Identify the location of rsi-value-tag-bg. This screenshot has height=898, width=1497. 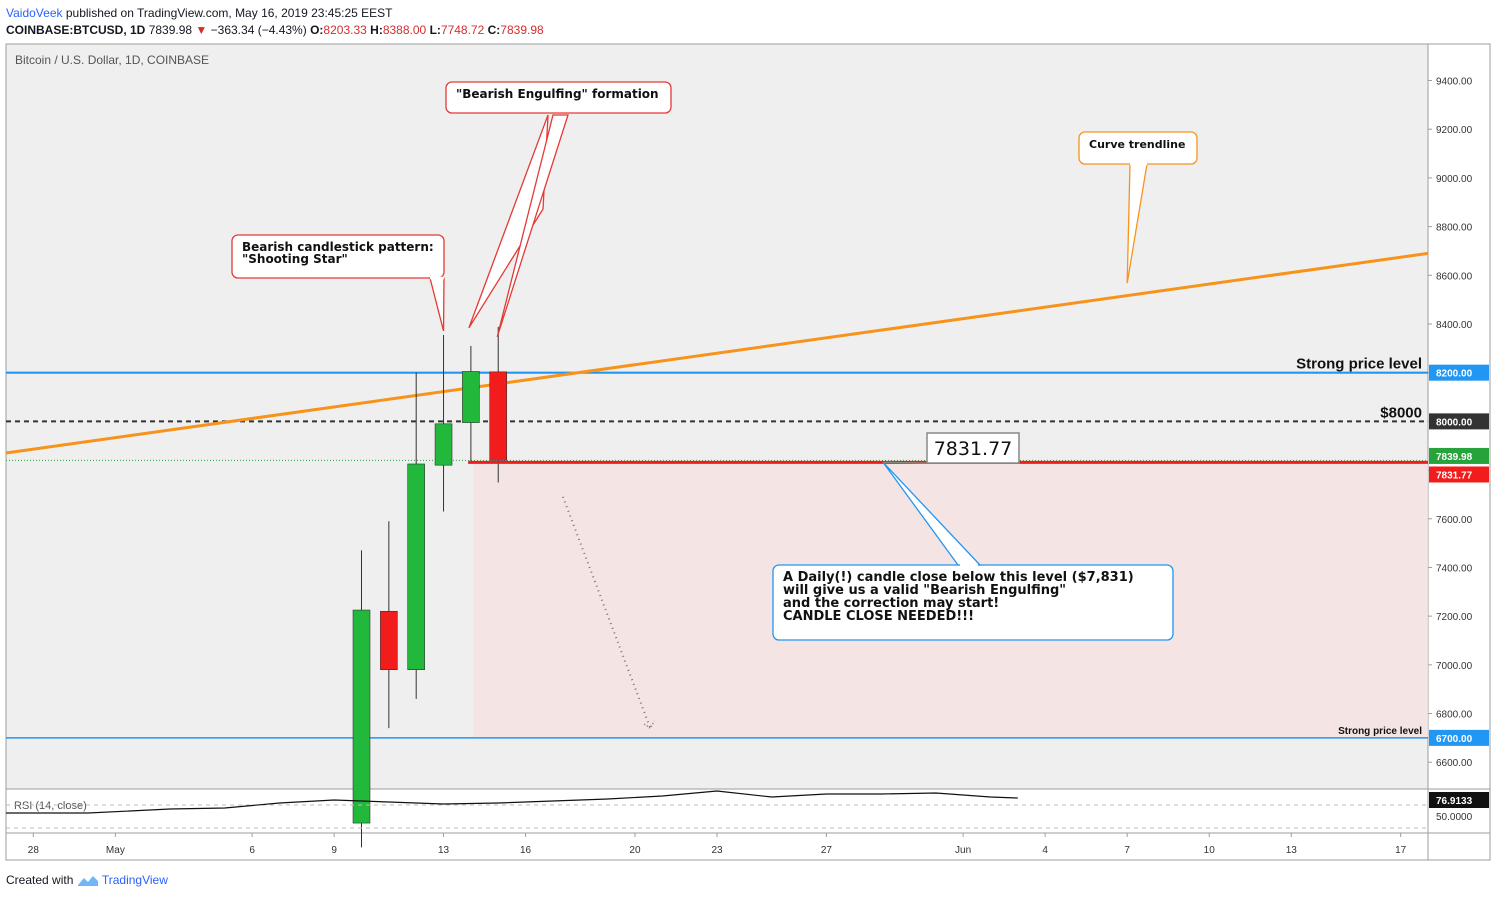
(1459, 800).